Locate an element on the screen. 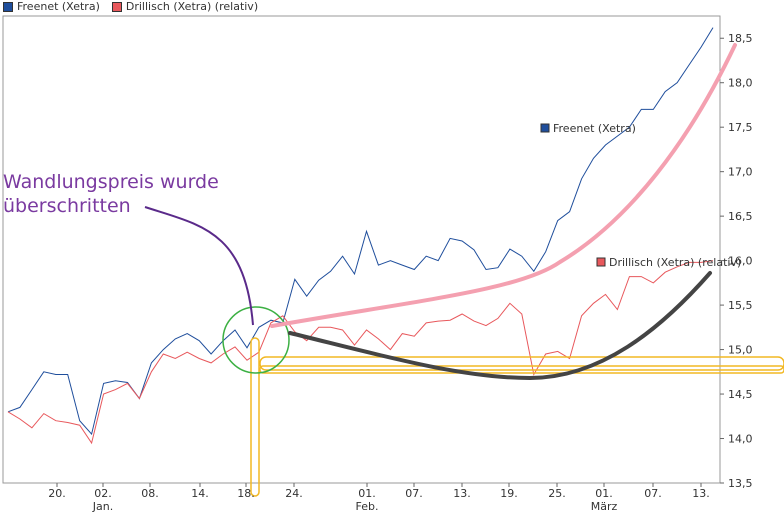 Image resolution: width=784 pixels, height=521 pixels. highlight-circle is located at coordinates (256, 340).